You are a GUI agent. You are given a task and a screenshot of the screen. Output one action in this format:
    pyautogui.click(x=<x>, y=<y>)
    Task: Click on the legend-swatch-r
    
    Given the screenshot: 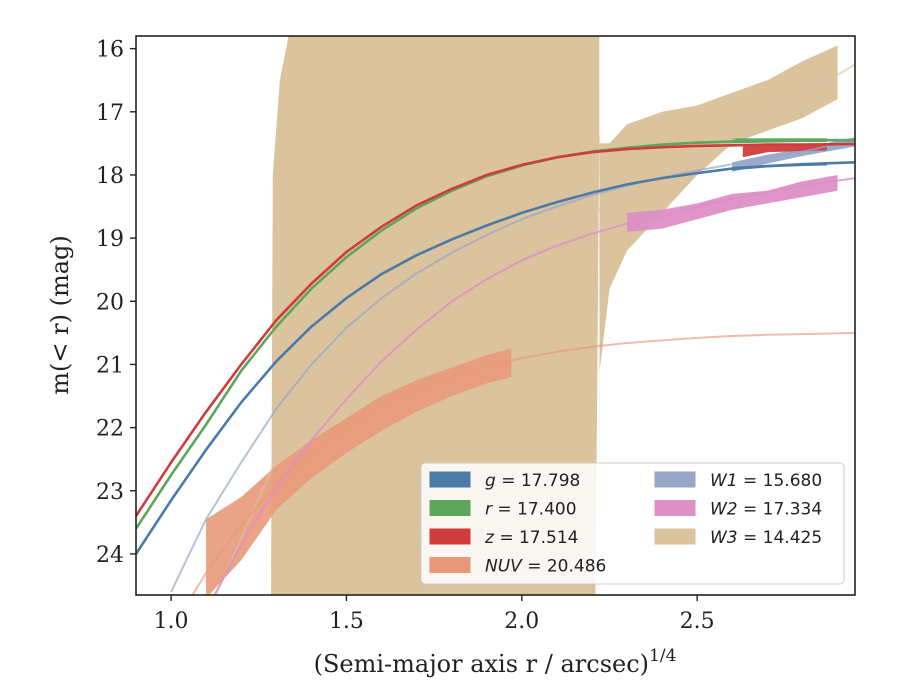 What is the action you would take?
    pyautogui.click(x=450, y=508)
    